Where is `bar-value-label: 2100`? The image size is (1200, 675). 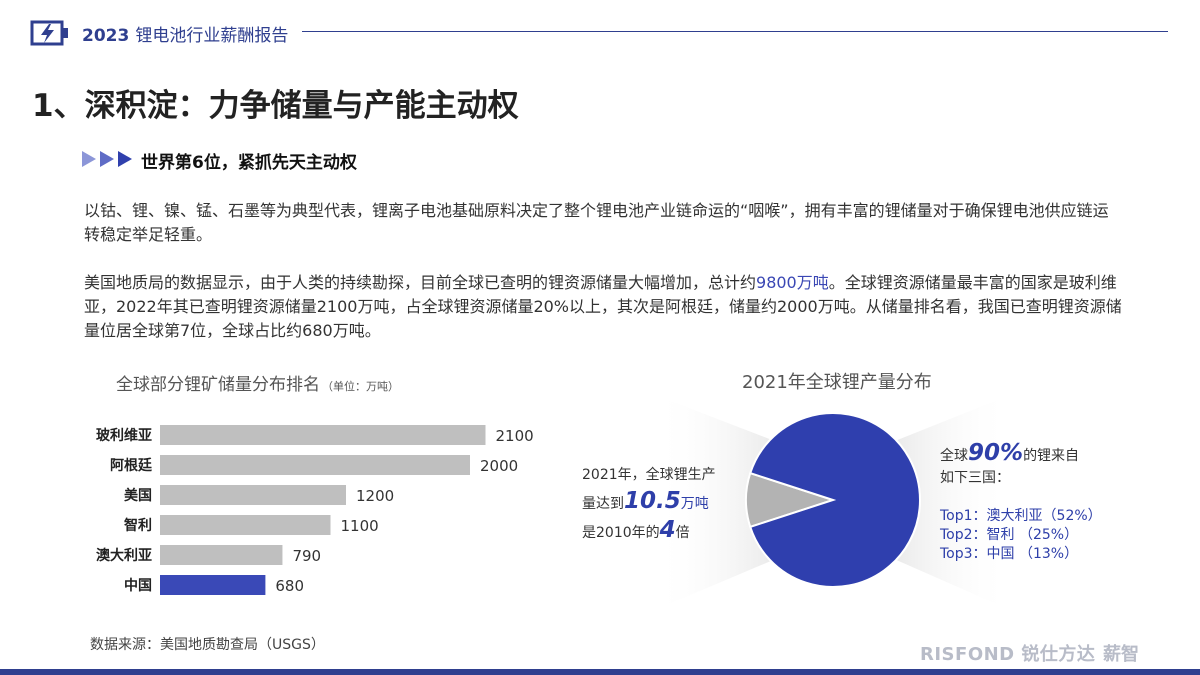
bar-value-label: 2100 is located at coordinates (515, 436).